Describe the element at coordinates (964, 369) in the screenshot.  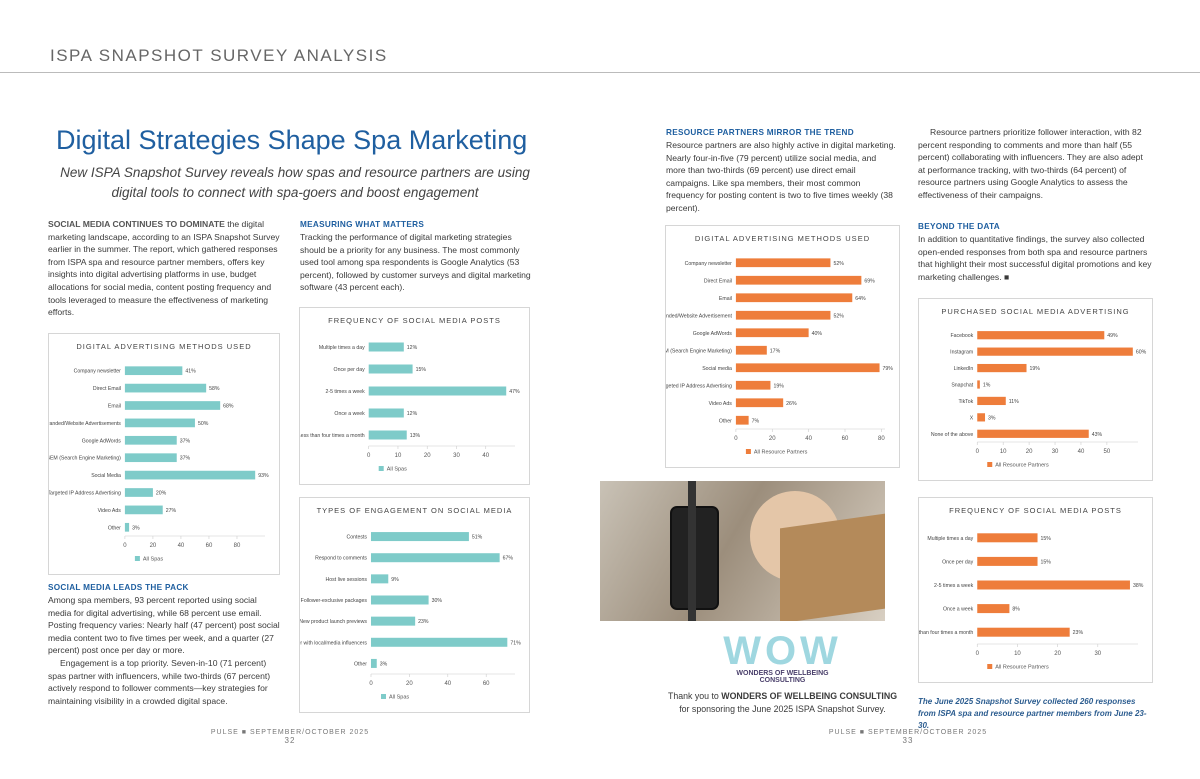
I see `category-label: LinkedIn` at that location.